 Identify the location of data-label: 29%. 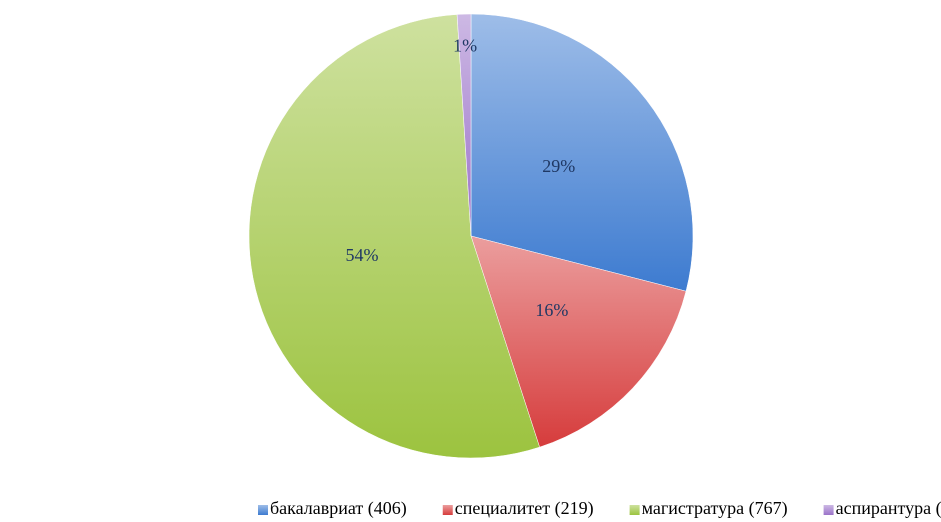
(558, 166).